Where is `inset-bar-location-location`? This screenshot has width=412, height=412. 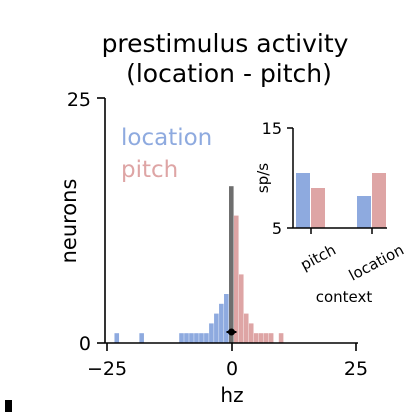 inset-bar-location-location is located at coordinates (364, 212).